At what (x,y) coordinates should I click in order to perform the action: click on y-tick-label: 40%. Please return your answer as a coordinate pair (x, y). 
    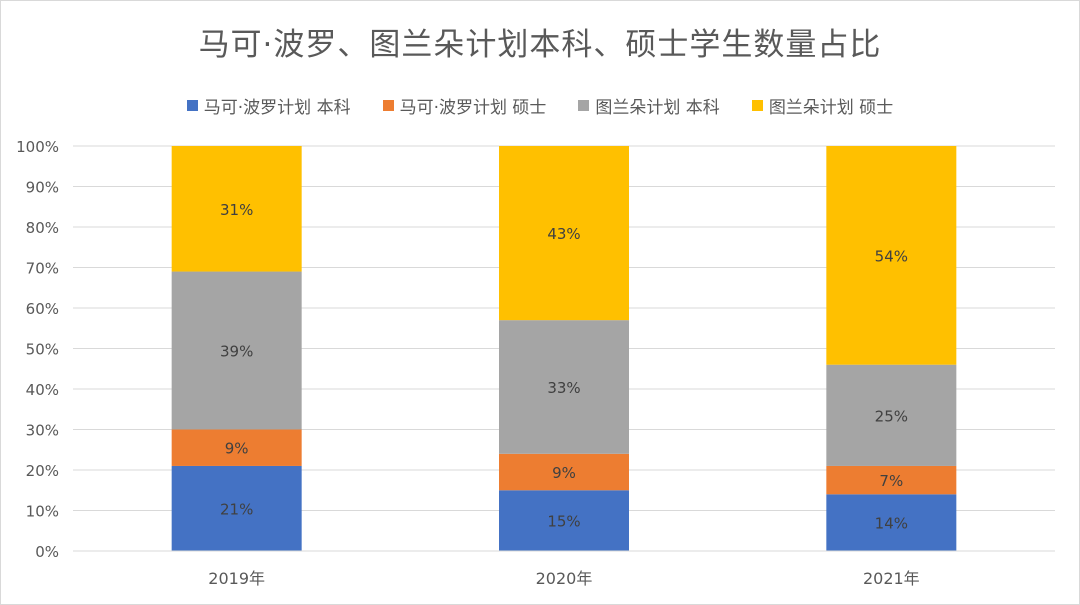
    Looking at the image, I should click on (42, 390).